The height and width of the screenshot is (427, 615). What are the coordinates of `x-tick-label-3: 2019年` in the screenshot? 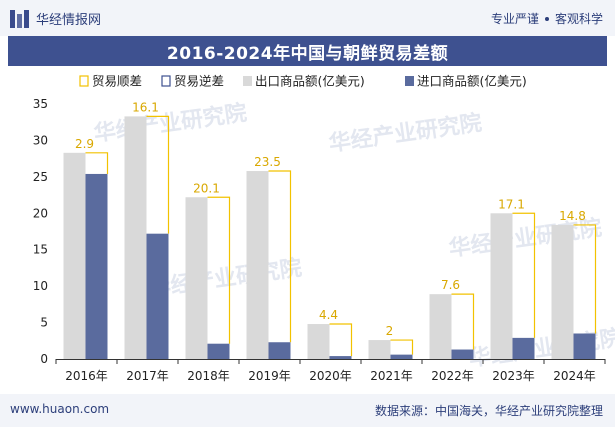 It's located at (269, 376).